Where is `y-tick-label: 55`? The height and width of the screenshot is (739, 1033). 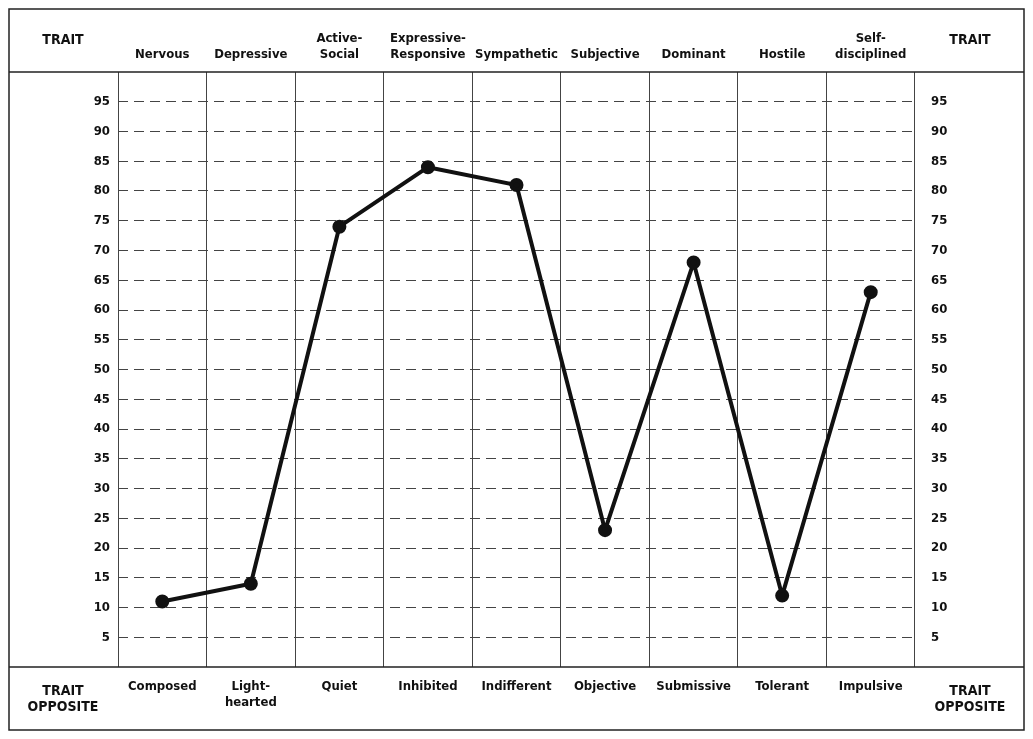 y-tick-label: 55 is located at coordinates (101, 339).